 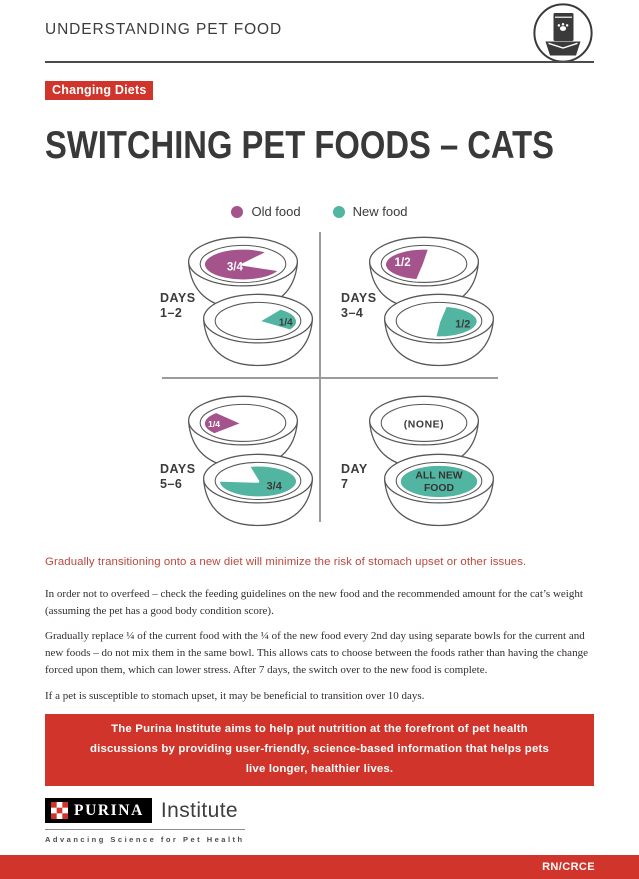 What do you see at coordinates (258, 330) in the screenshot?
I see `bowl-new-food: 1/4` at bounding box center [258, 330].